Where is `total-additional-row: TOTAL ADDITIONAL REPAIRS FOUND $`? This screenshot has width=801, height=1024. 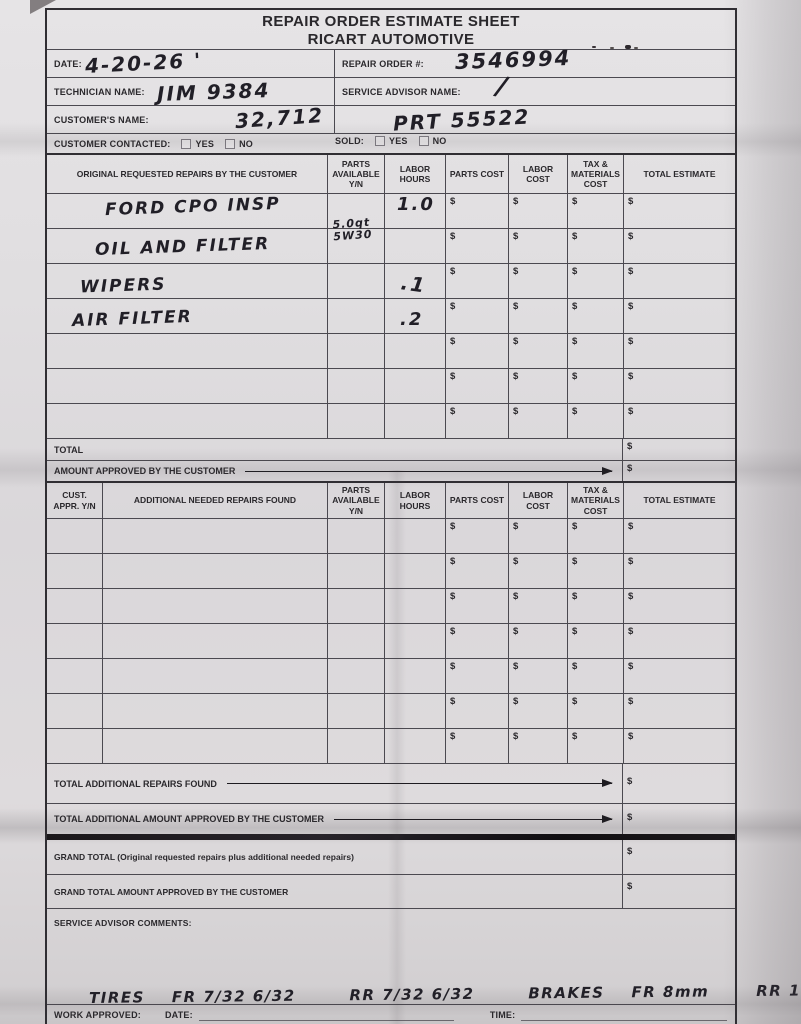
total-additional-row: TOTAL ADDITIONAL REPAIRS FOUND $ is located at coordinates (391, 784).